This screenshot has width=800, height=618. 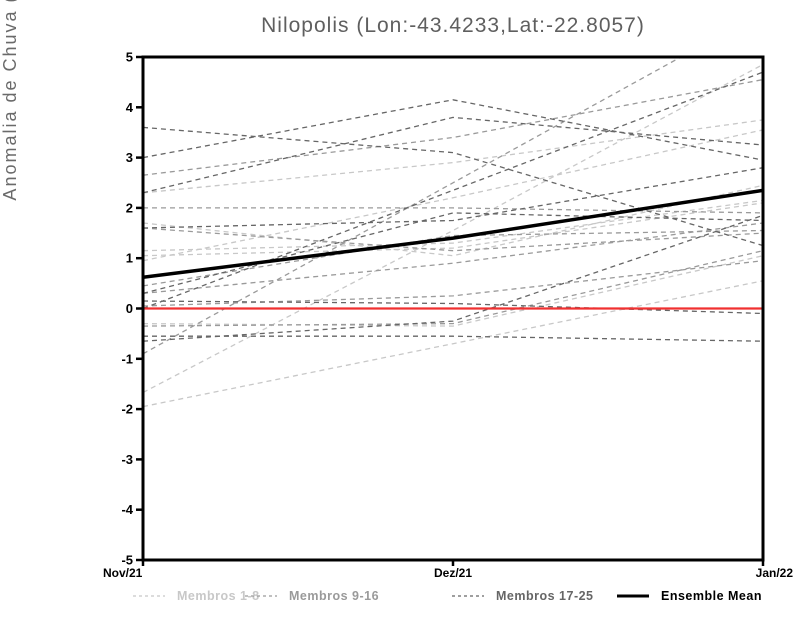 I want to click on legend-item-1: Membros 1-8, so click(x=196, y=596).